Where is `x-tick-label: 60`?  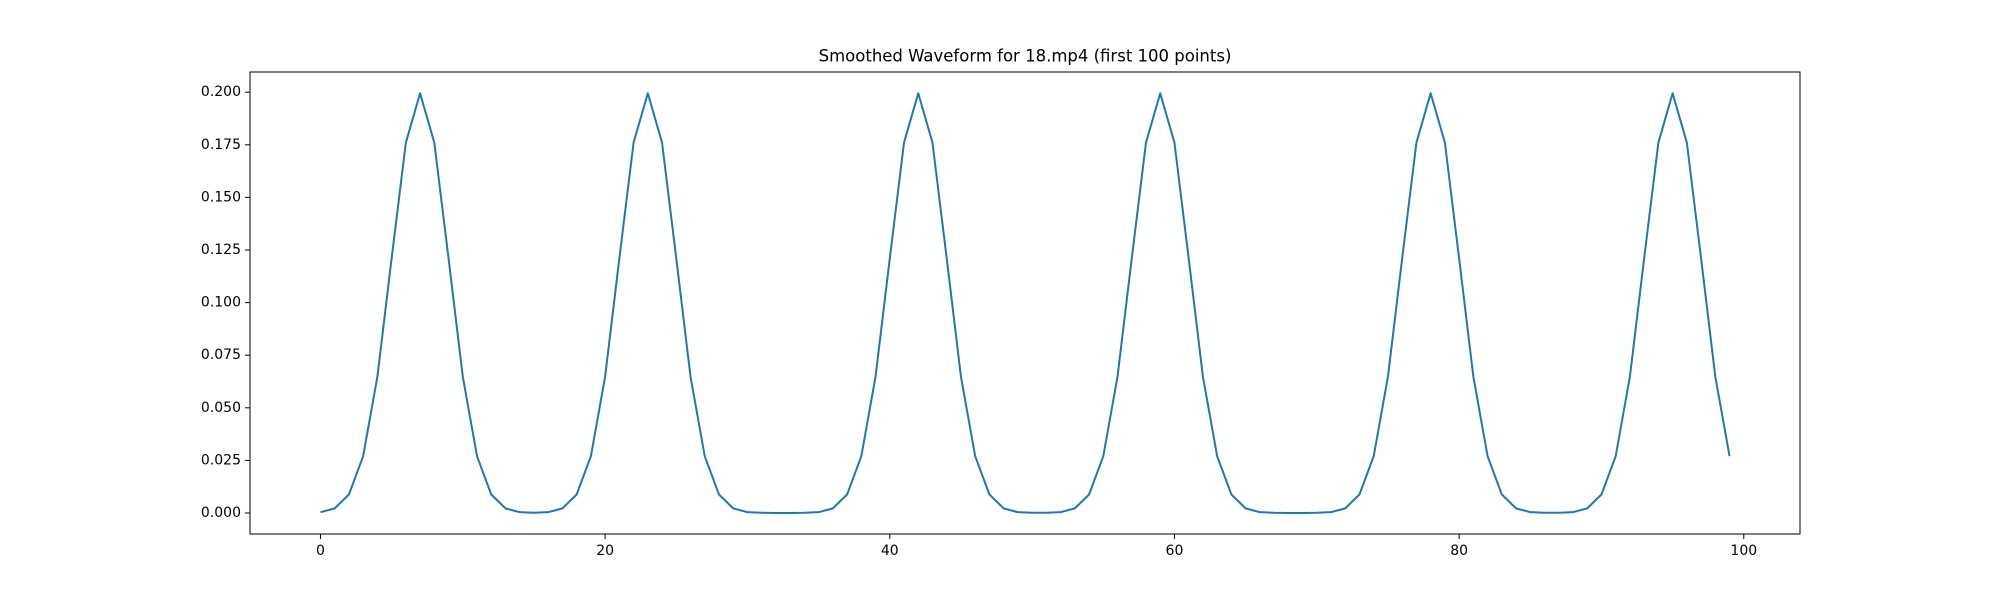
x-tick-label: 60 is located at coordinates (1175, 551).